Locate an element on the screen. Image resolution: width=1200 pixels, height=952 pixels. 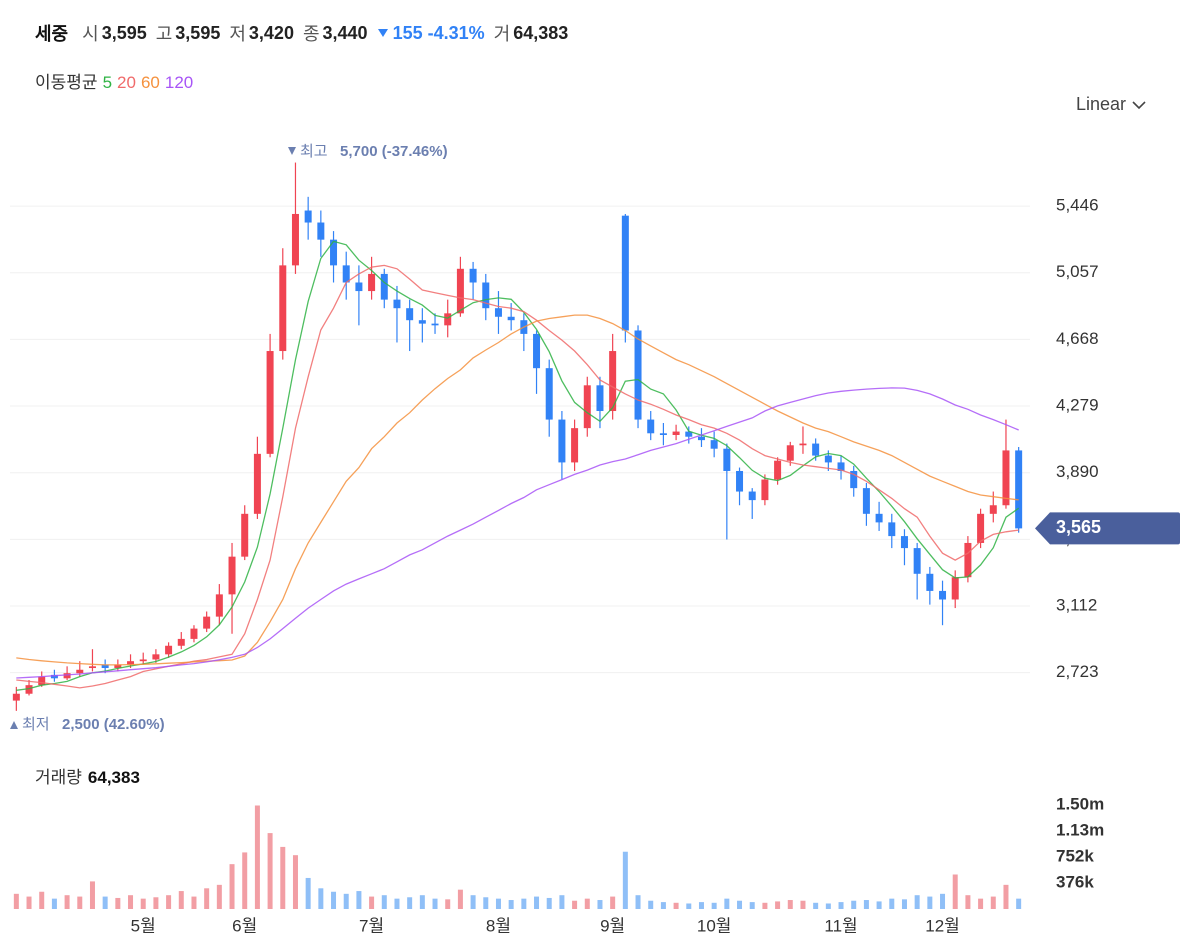
up-marker is located at coordinates (14, 725).